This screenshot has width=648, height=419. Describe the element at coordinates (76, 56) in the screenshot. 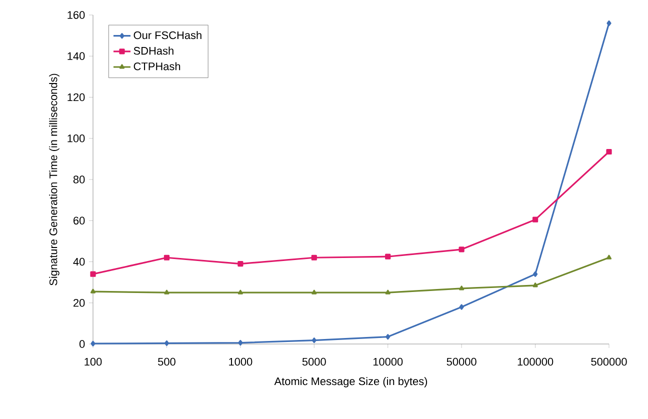

I see `y-tick-label: 140` at that location.